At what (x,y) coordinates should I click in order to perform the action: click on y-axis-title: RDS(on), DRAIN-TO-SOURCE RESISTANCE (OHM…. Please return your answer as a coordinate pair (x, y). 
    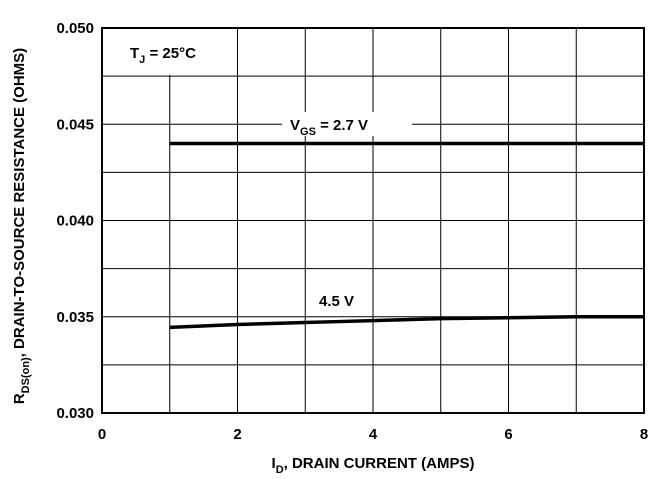
    Looking at the image, I should click on (21, 226).